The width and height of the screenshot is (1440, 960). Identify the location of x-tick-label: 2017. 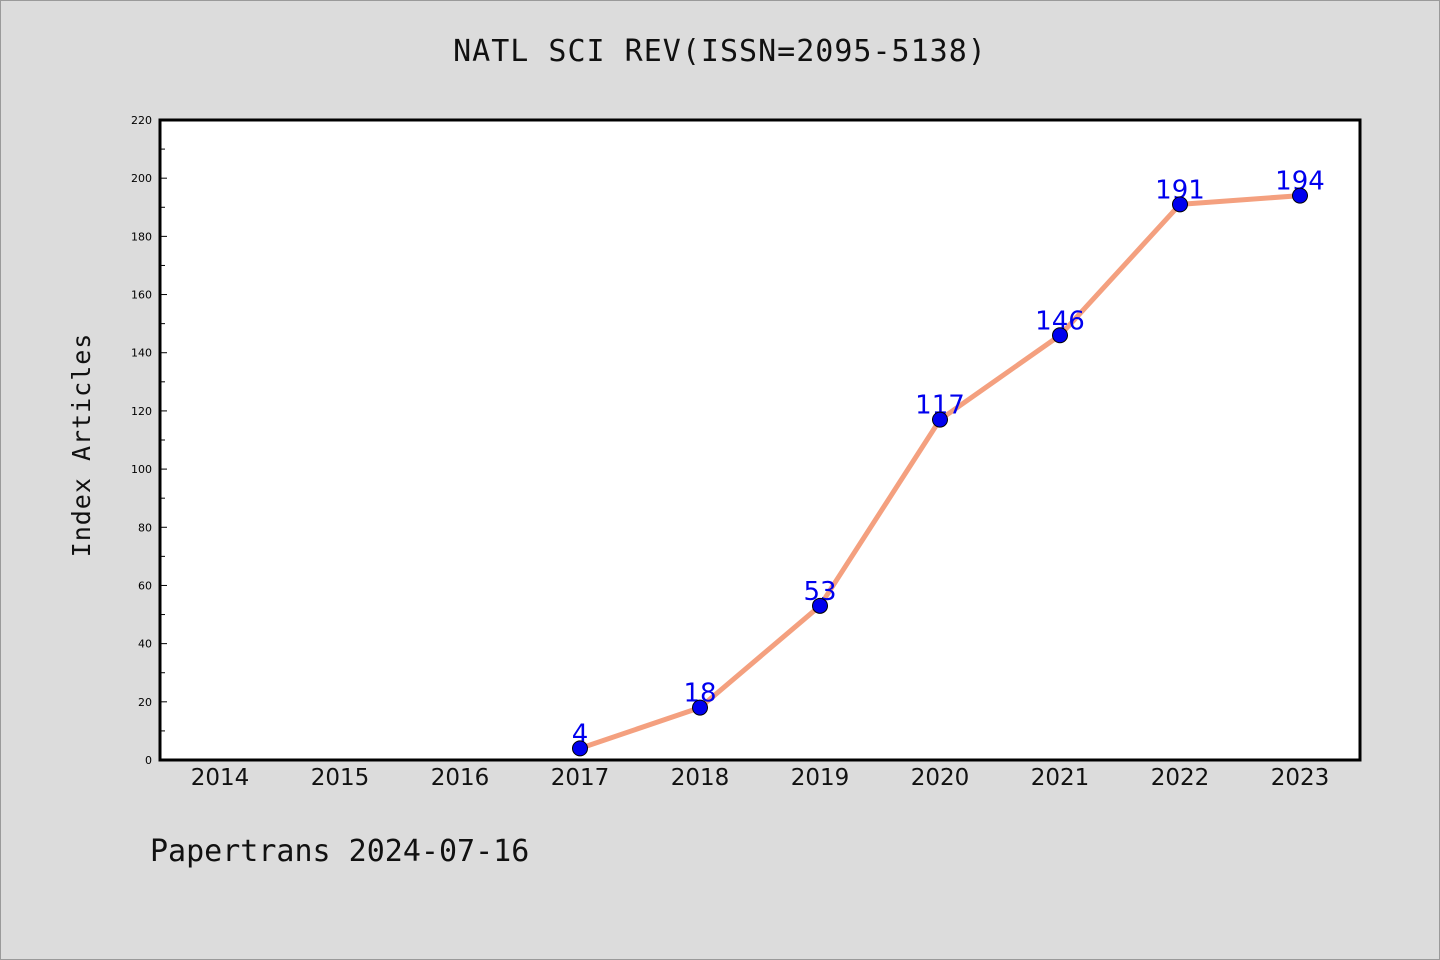
(580, 778).